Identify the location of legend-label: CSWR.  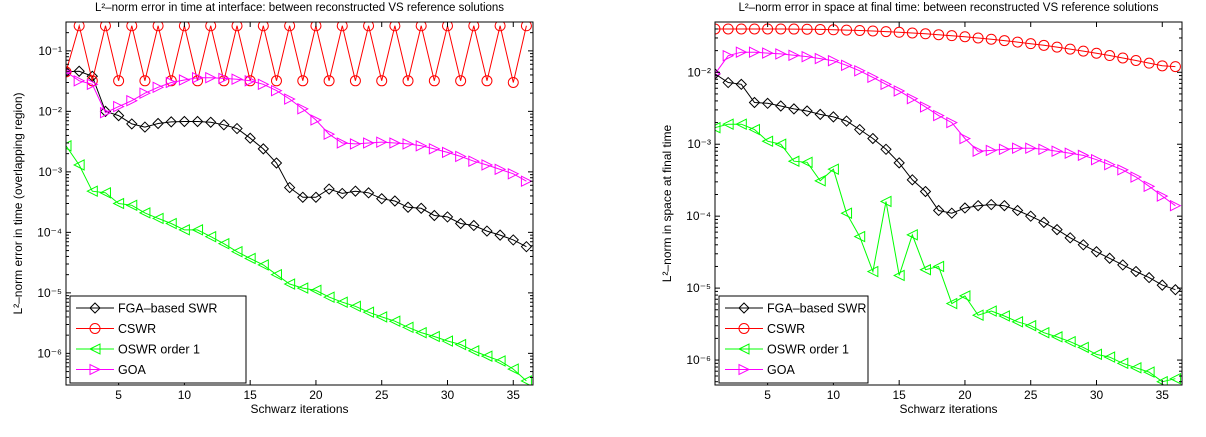
(786, 329).